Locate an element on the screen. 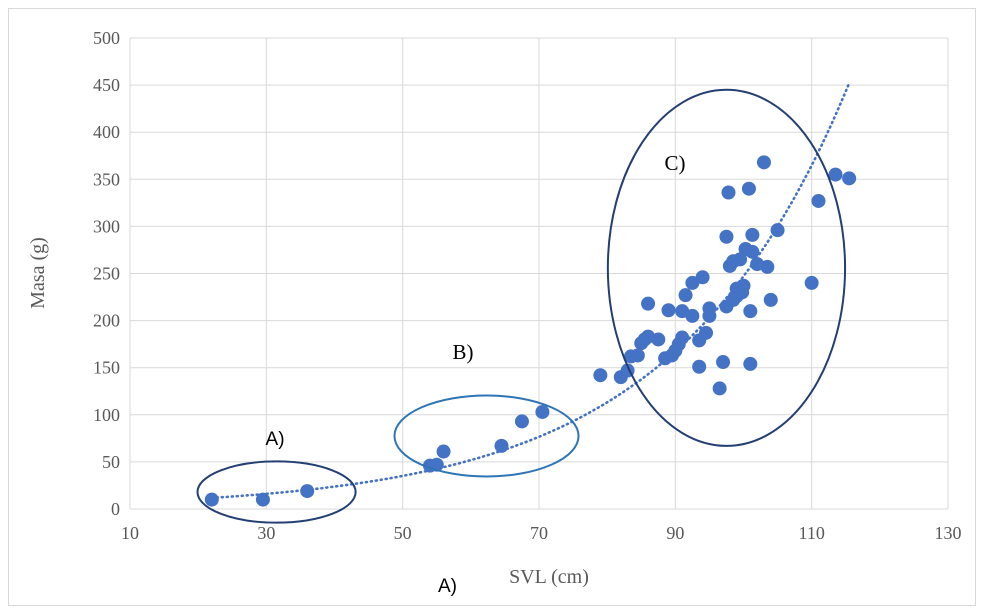 The width and height of the screenshot is (985, 613). group-label: B) is located at coordinates (463, 352).